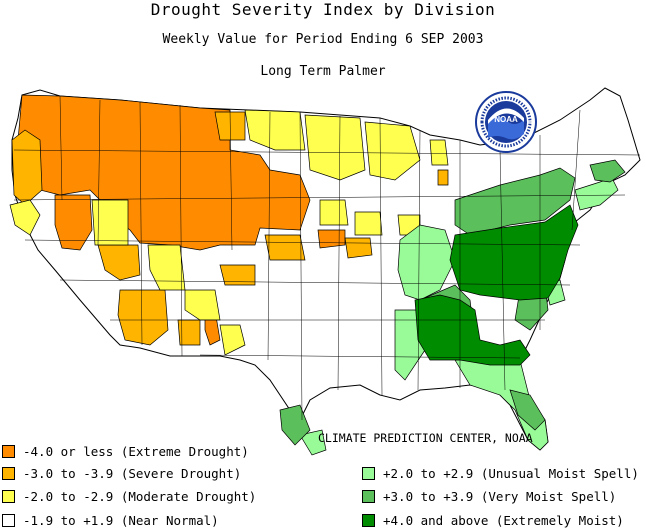  I want to click on noaa-logo-text: NOAA, so click(506, 119).